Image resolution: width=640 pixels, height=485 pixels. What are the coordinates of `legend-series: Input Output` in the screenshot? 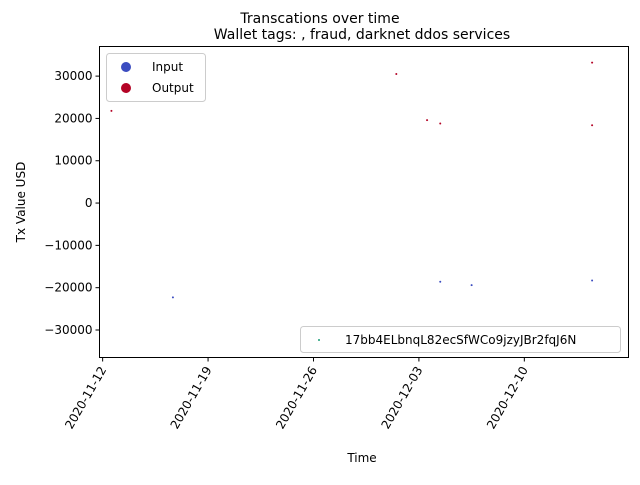 It's located at (156, 77).